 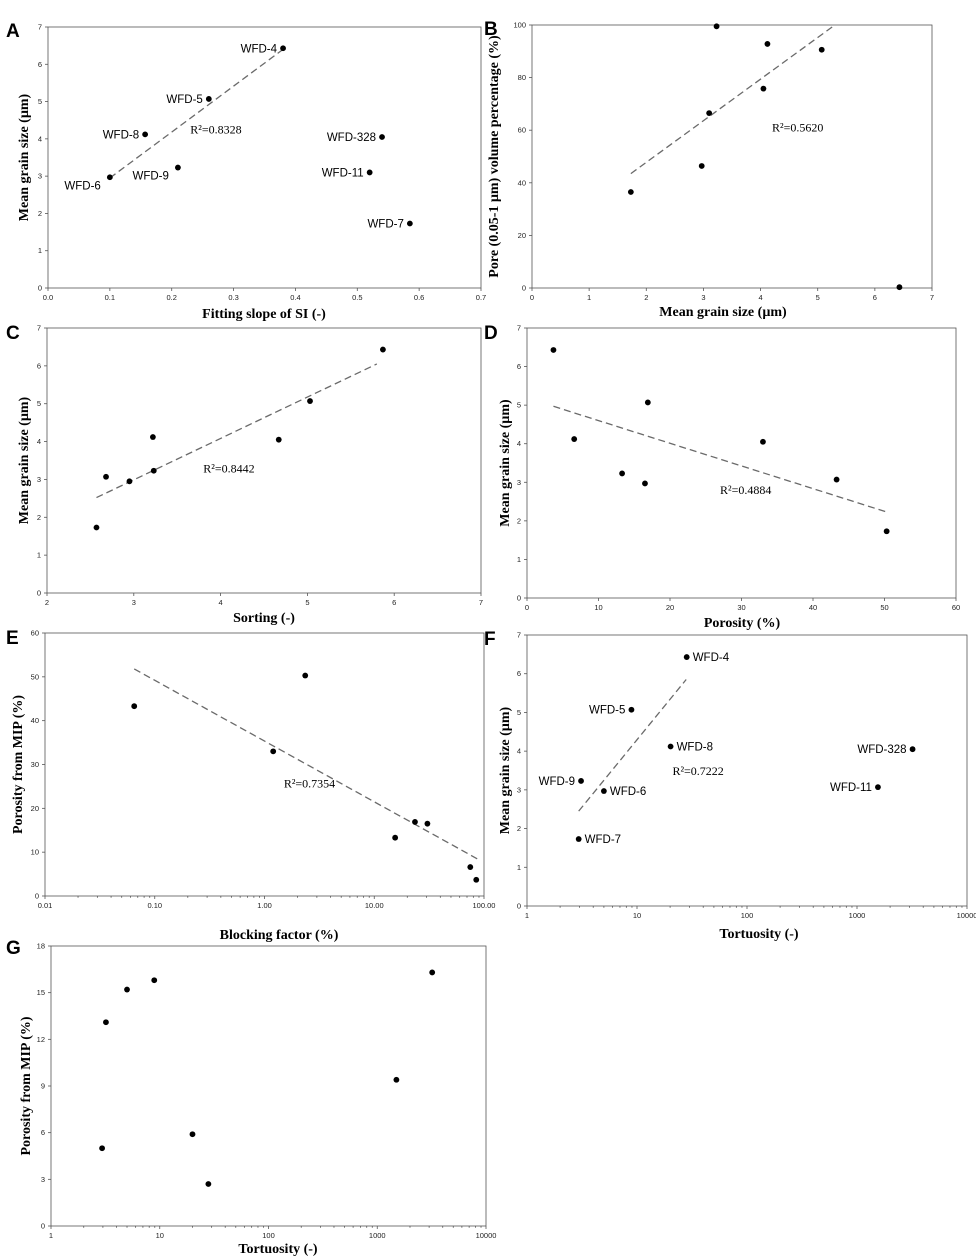 I want to click on y-tick-label: 20, so click(x=35, y=808).